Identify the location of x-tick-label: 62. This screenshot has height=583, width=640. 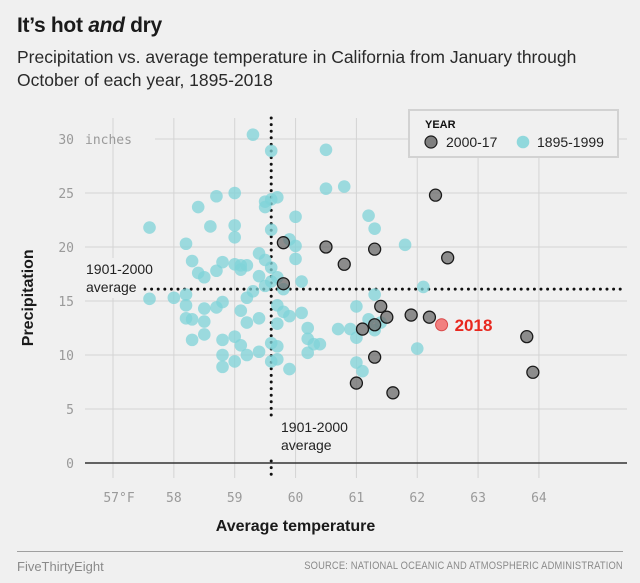
(417, 498).